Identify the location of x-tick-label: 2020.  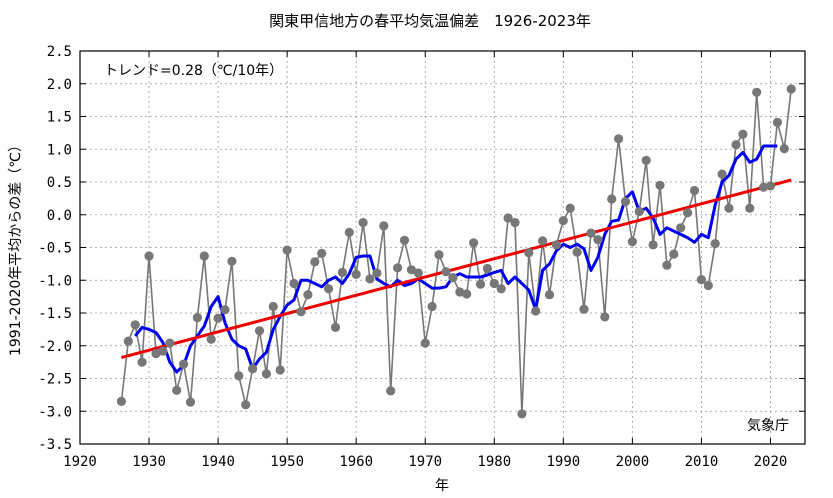
(771, 462).